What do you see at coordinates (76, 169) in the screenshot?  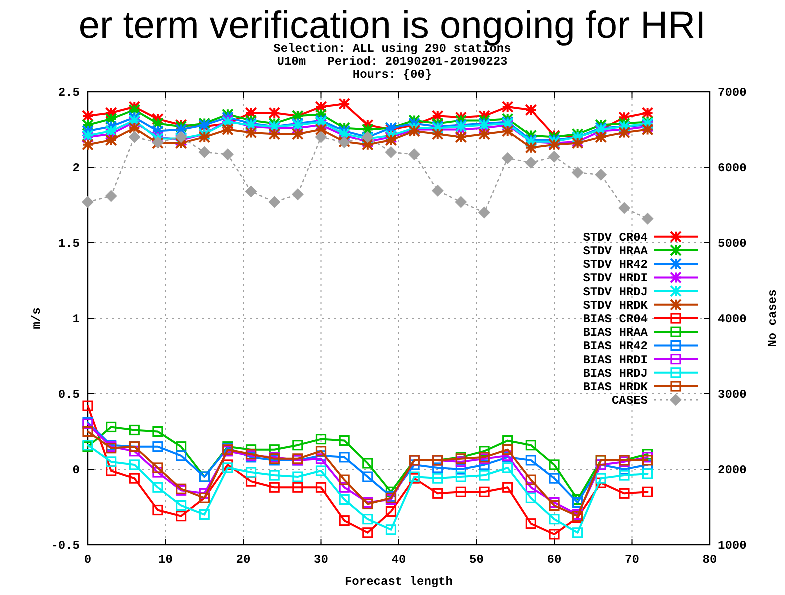 I see `y-tick-label: 2` at bounding box center [76, 169].